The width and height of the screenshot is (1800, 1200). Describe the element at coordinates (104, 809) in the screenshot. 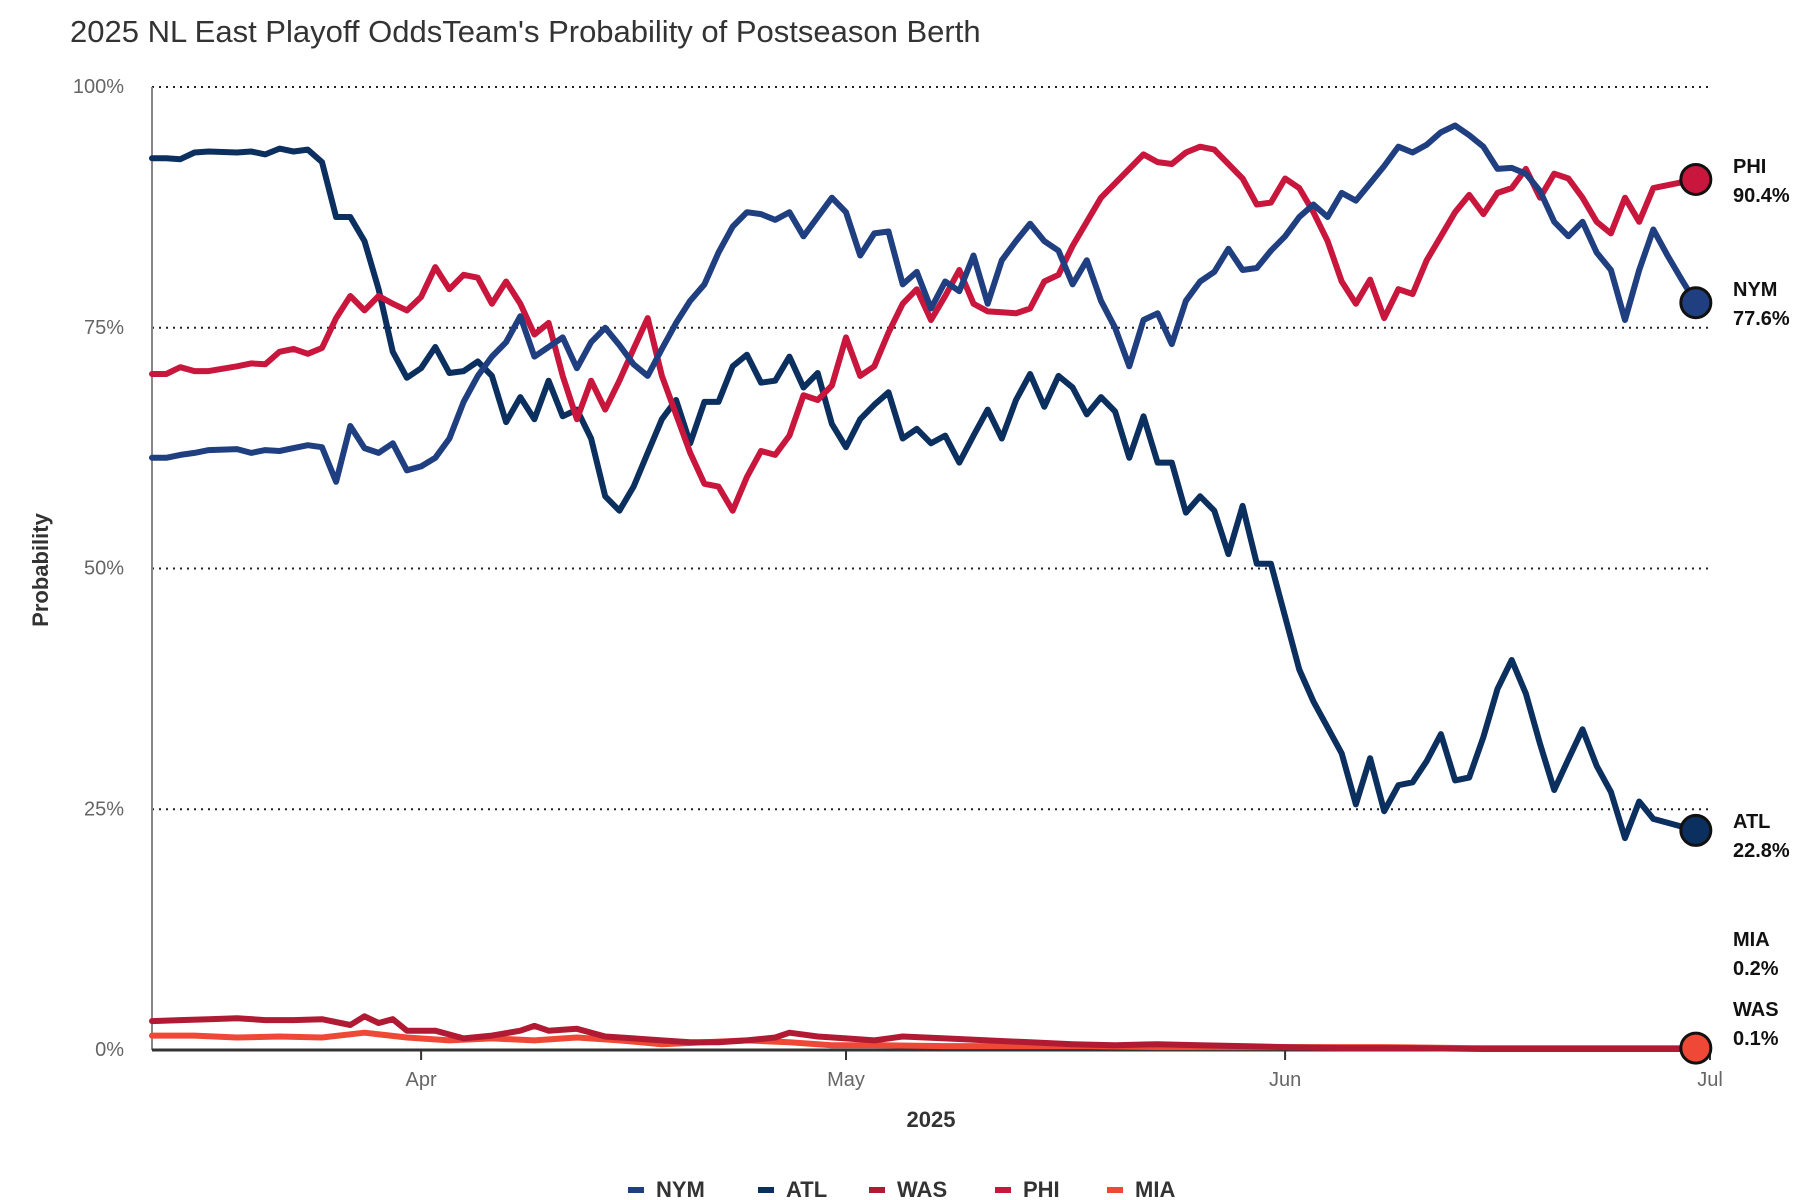

I see `y-tick-label: 25%` at that location.